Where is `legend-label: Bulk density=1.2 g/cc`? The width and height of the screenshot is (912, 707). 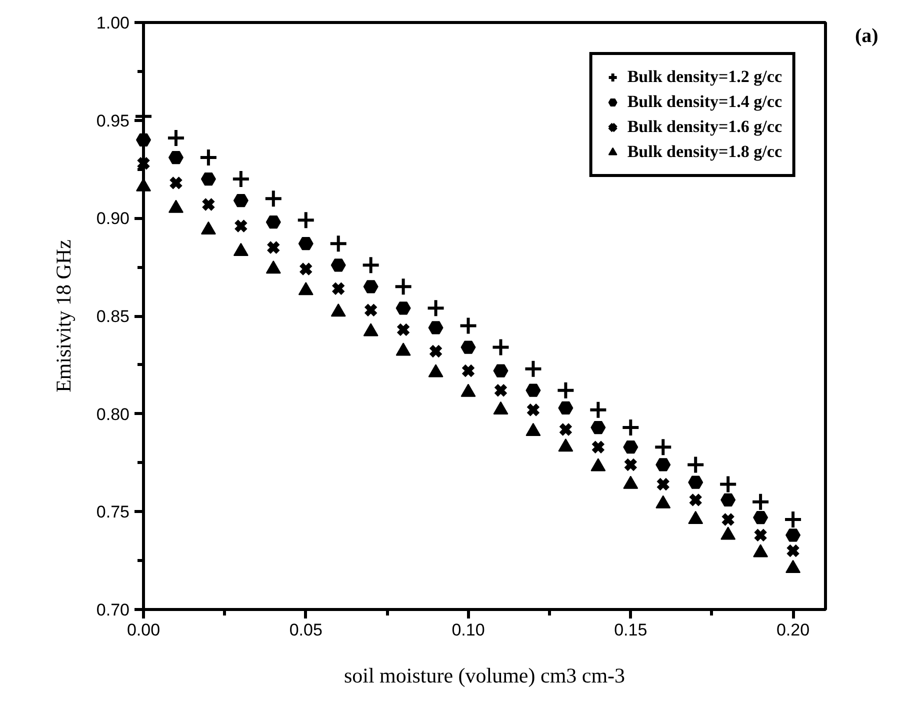 legend-label: Bulk density=1.2 g/cc is located at coordinates (704, 77).